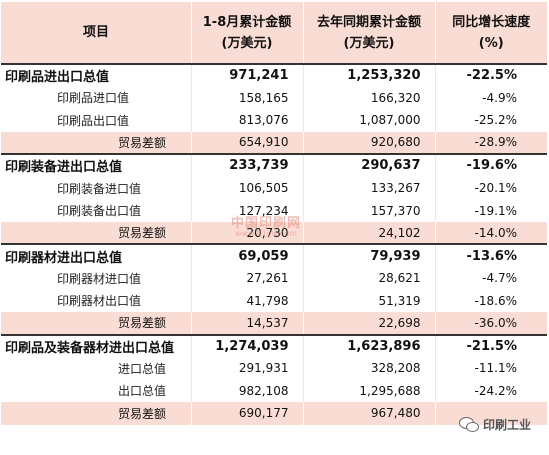 The width and height of the screenshot is (549, 455). What do you see at coordinates (96, 255) in the screenshot?
I see `row-label: 印刷器材进出口总值` at bounding box center [96, 255].